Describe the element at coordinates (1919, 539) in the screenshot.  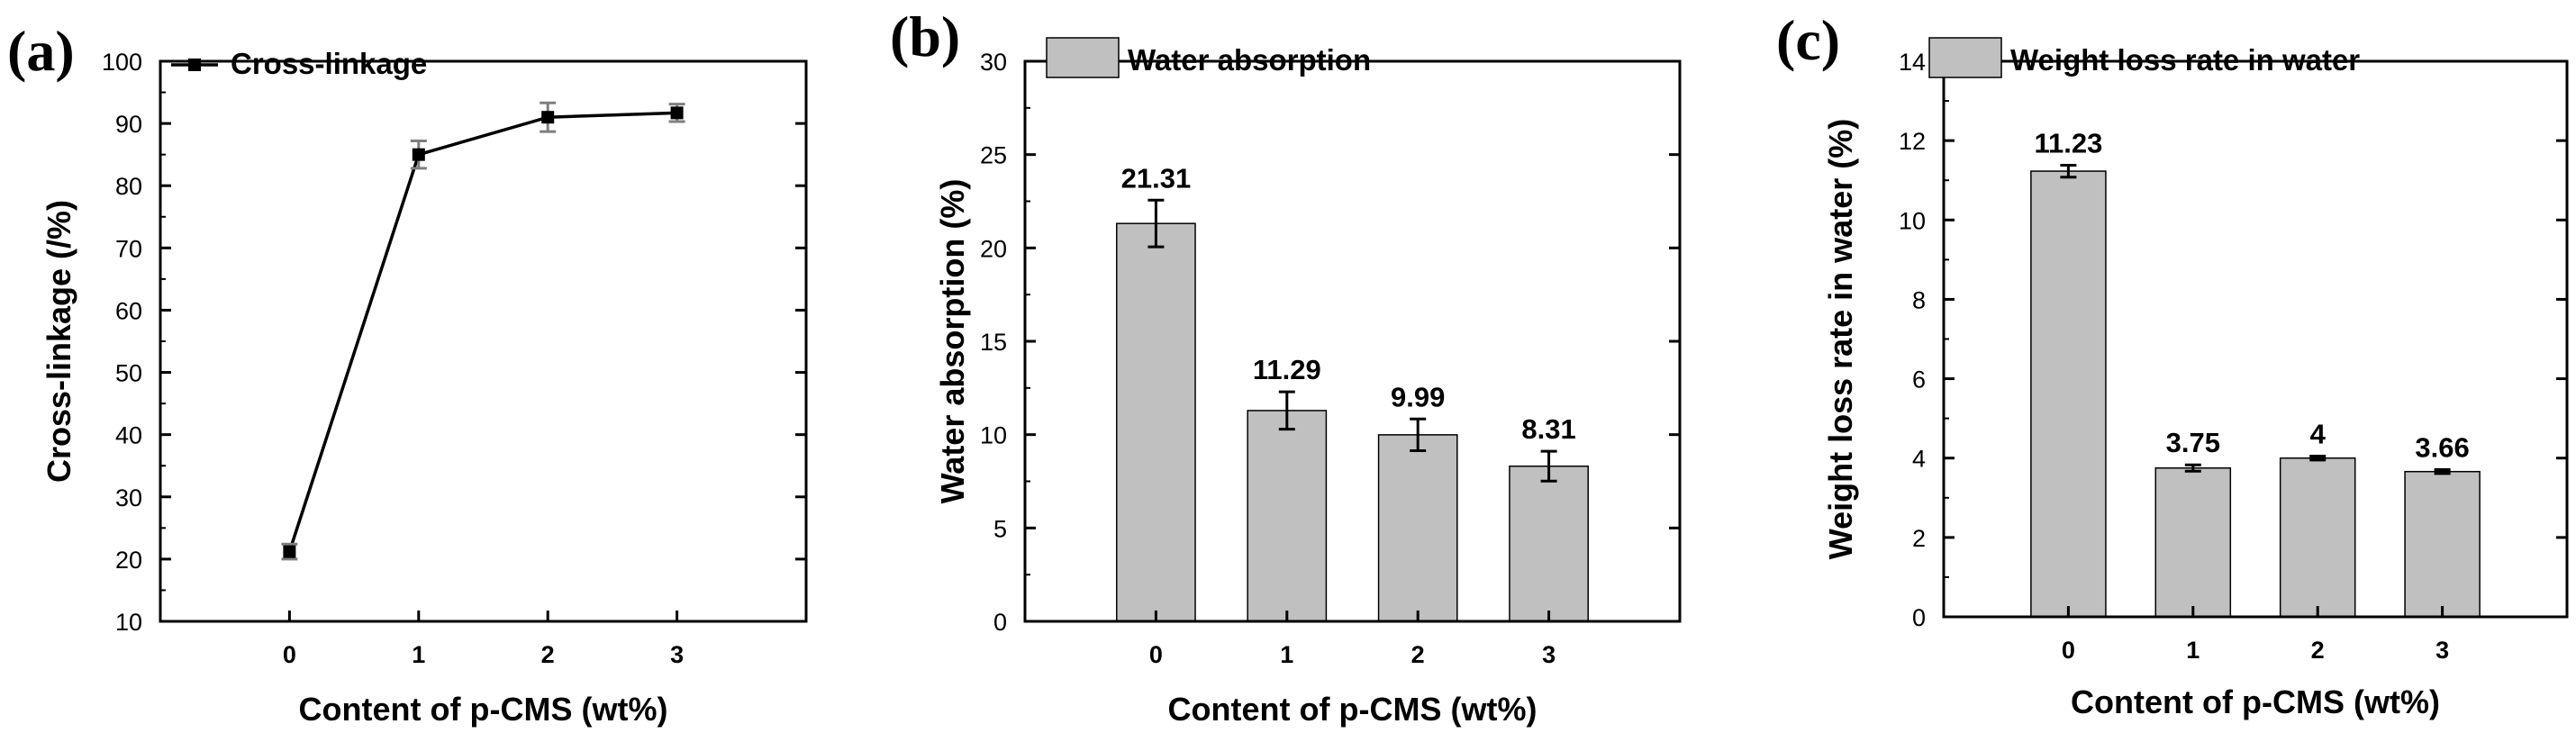
I see `y-tick-label: 2` at that location.